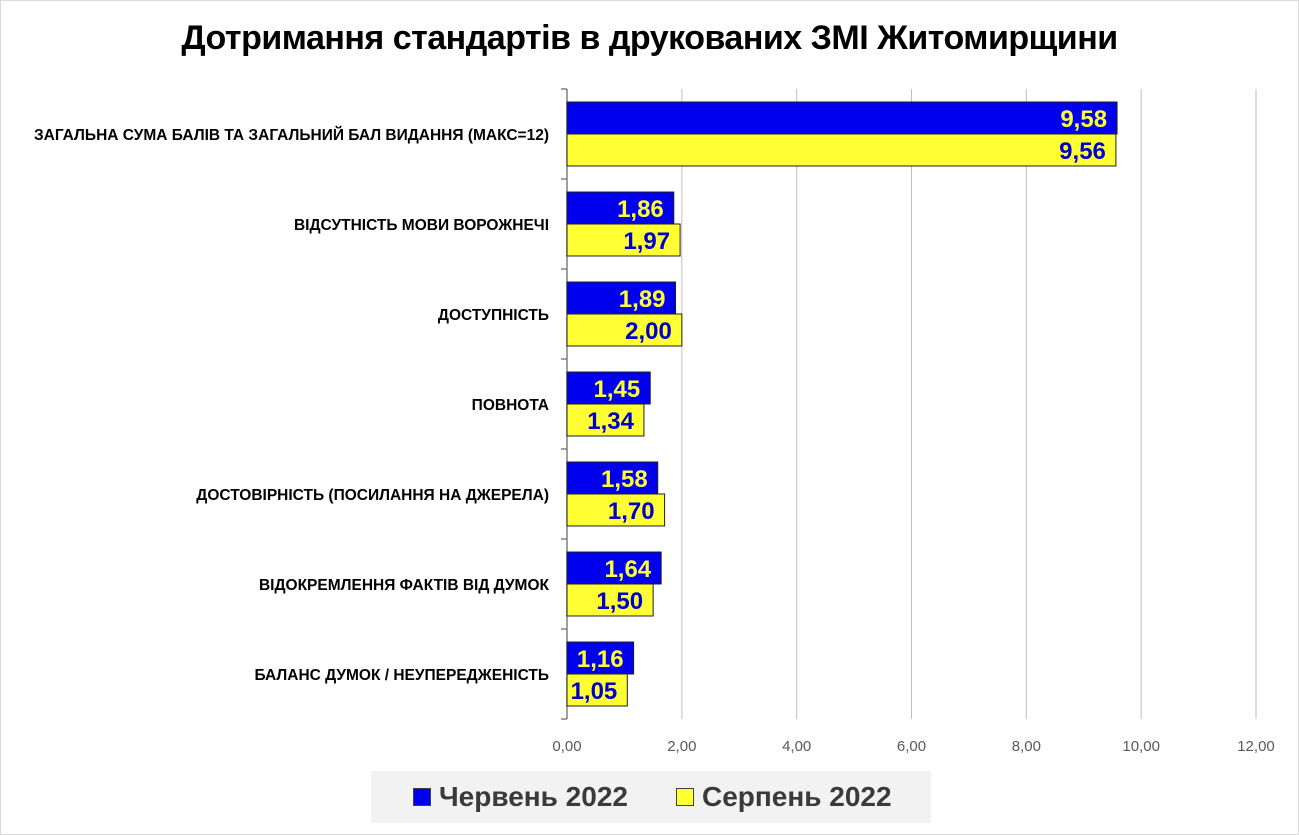  Describe the element at coordinates (681, 746) in the screenshot. I see `x-tick-label: 2,00` at that location.